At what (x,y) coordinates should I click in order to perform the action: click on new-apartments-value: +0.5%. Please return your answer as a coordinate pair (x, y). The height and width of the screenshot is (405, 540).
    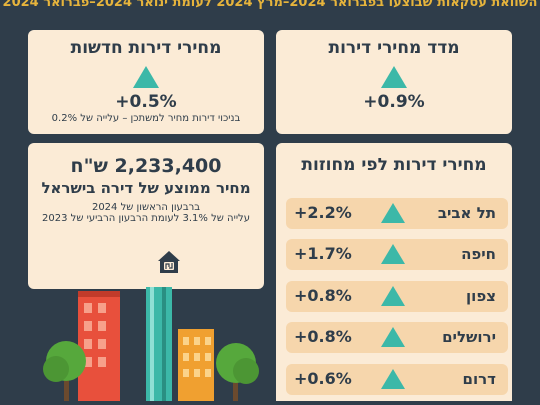
    Looking at the image, I should click on (146, 102).